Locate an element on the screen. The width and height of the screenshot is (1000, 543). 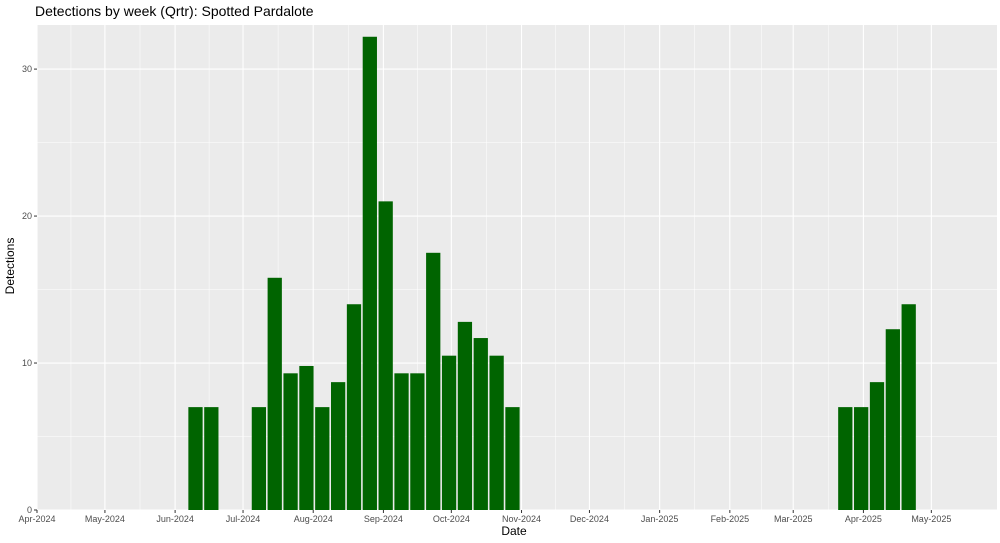
y-axis: 0 10 20 30 is located at coordinates (29, 289).